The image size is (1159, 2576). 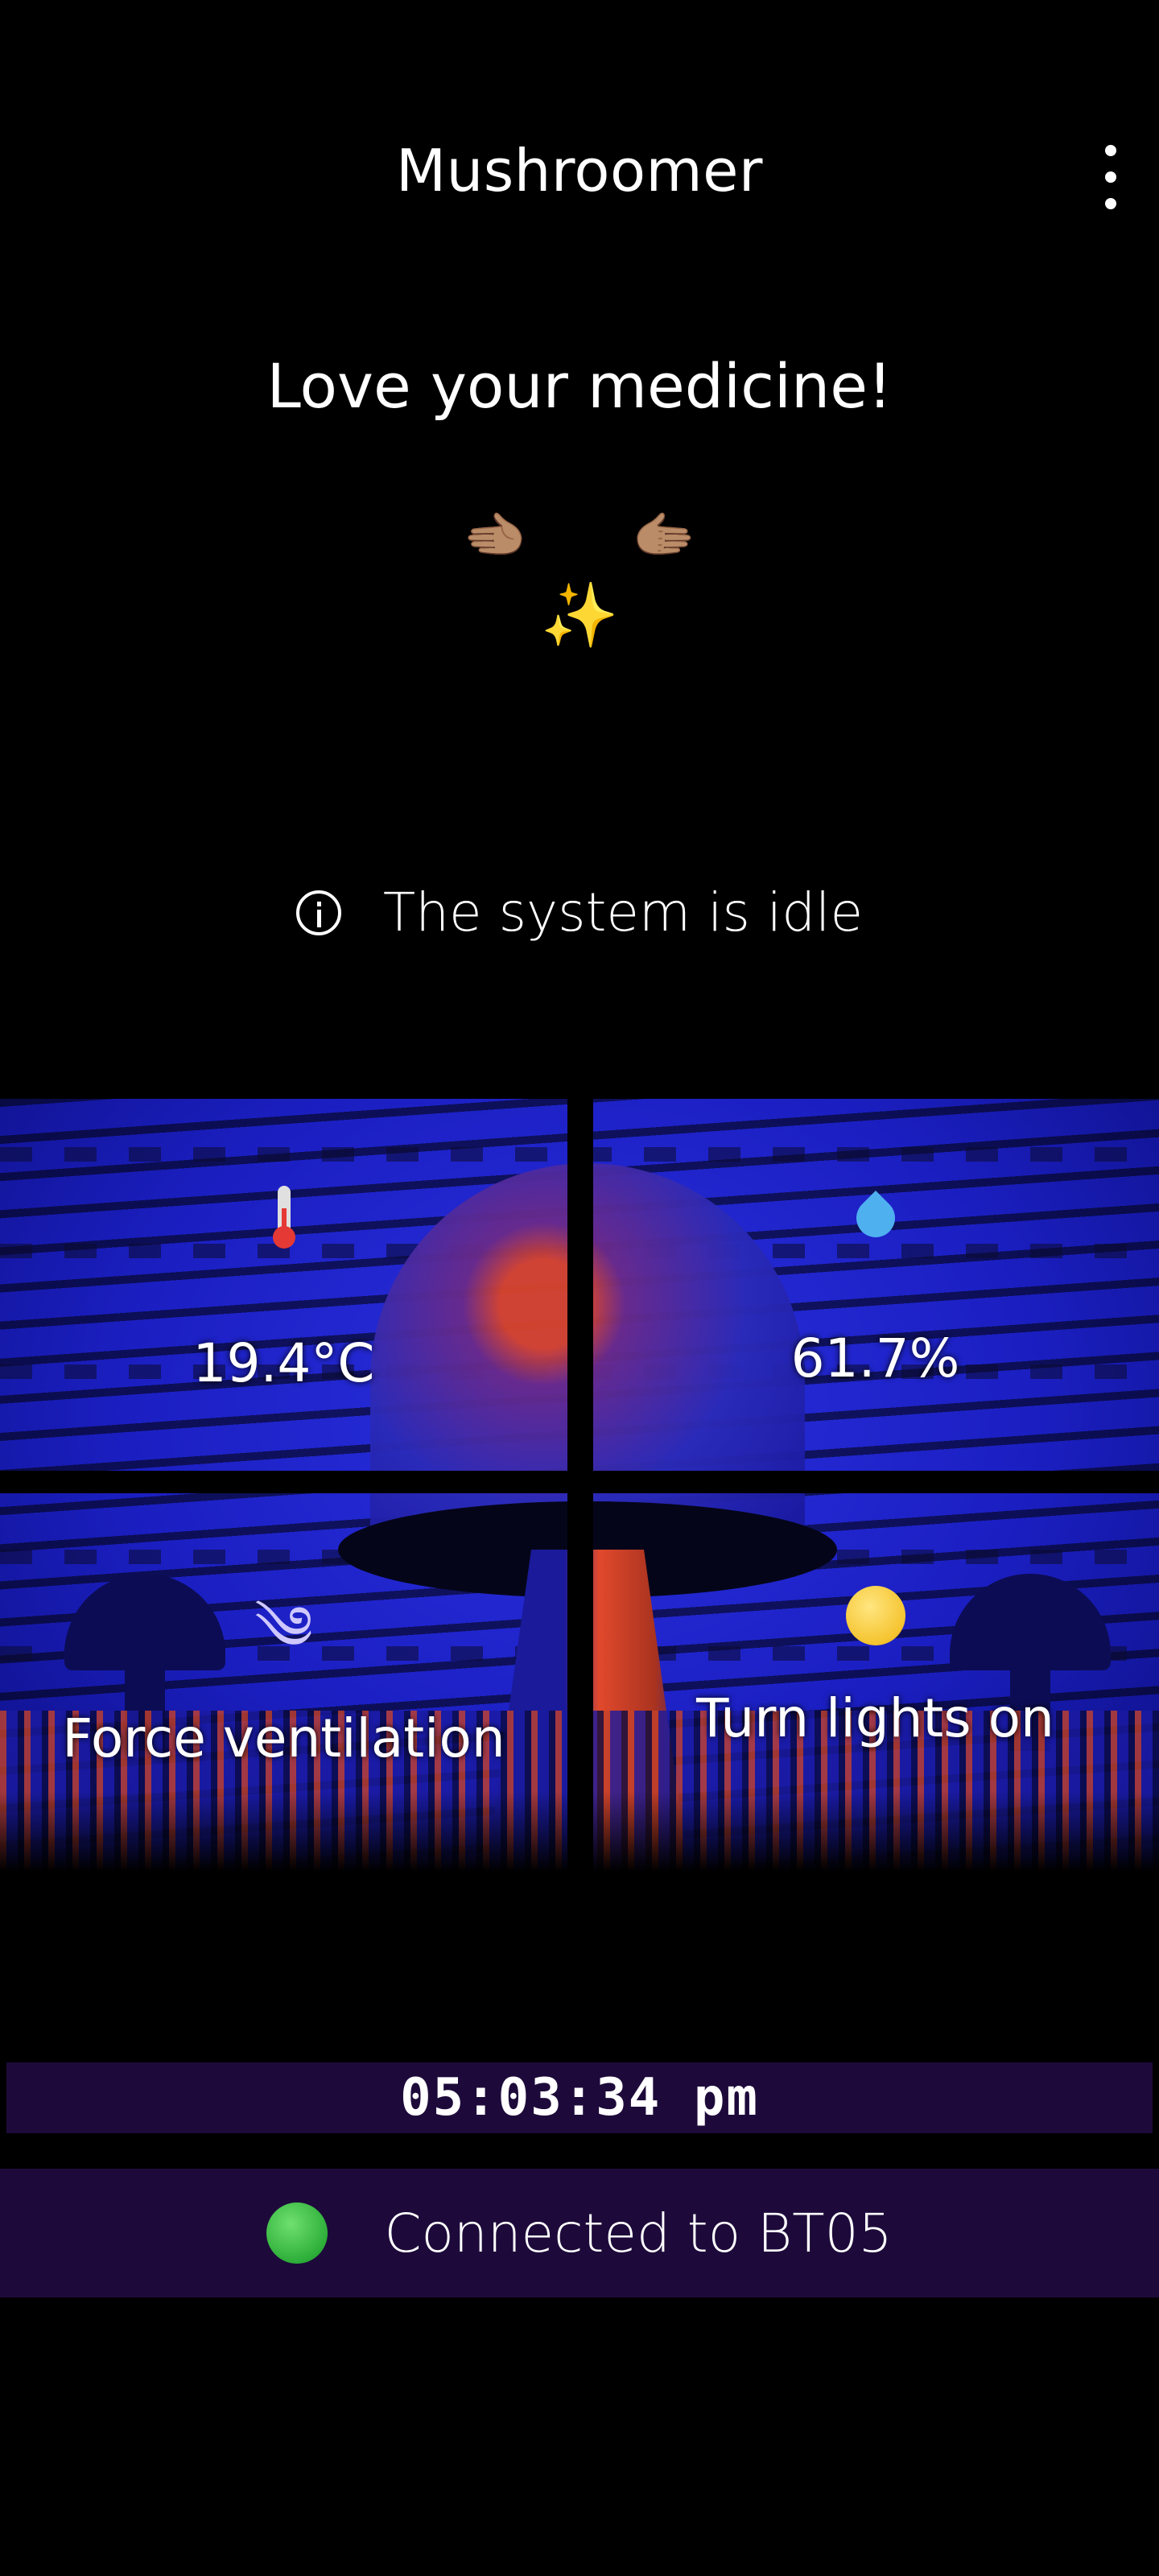 What do you see at coordinates (876, 1216) in the screenshot?
I see `water-drop-icon` at bounding box center [876, 1216].